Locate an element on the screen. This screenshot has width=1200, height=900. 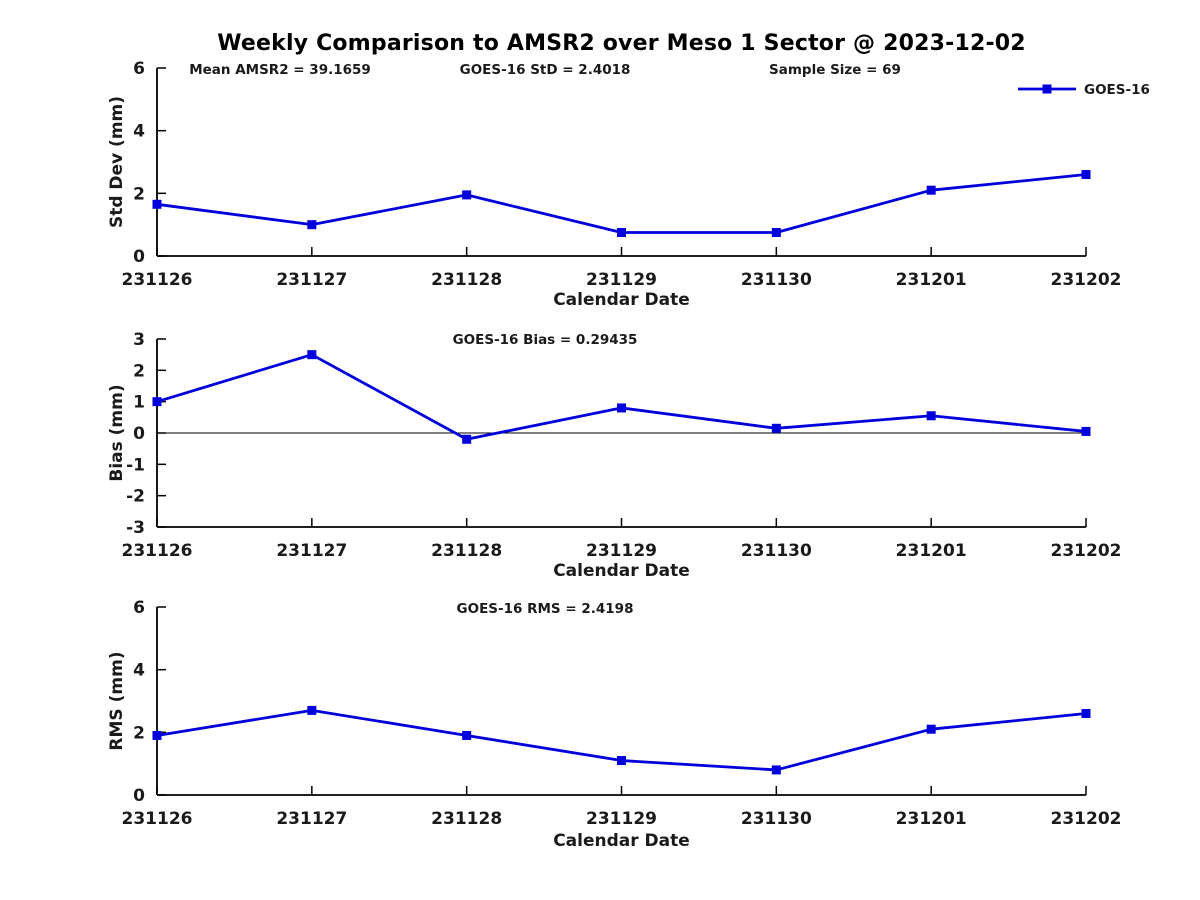
annotation: Sample Size = 69 is located at coordinates (835, 70).